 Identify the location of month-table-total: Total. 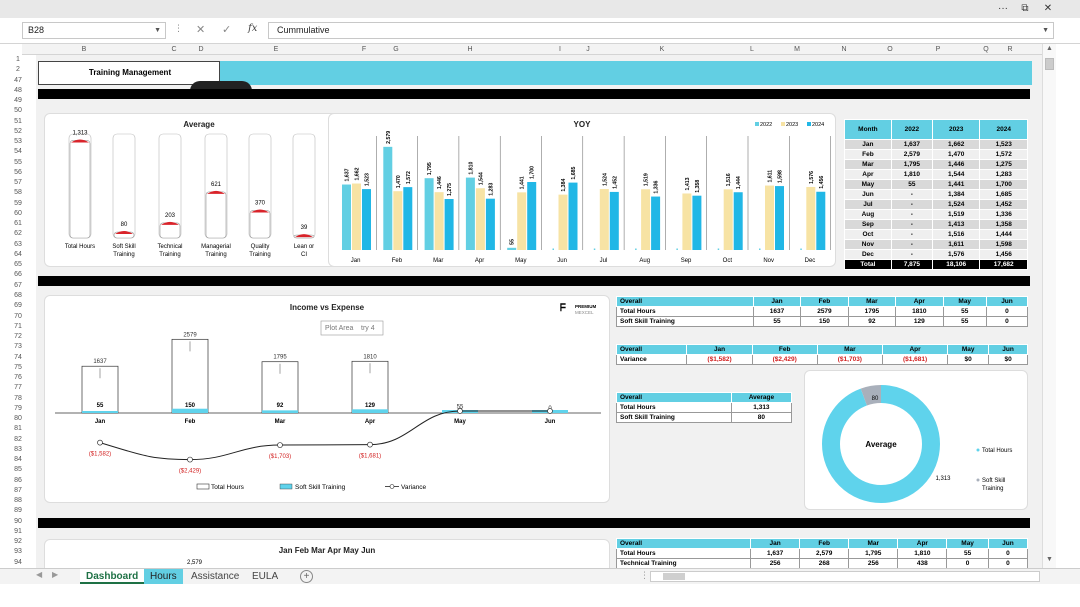
(868, 264).